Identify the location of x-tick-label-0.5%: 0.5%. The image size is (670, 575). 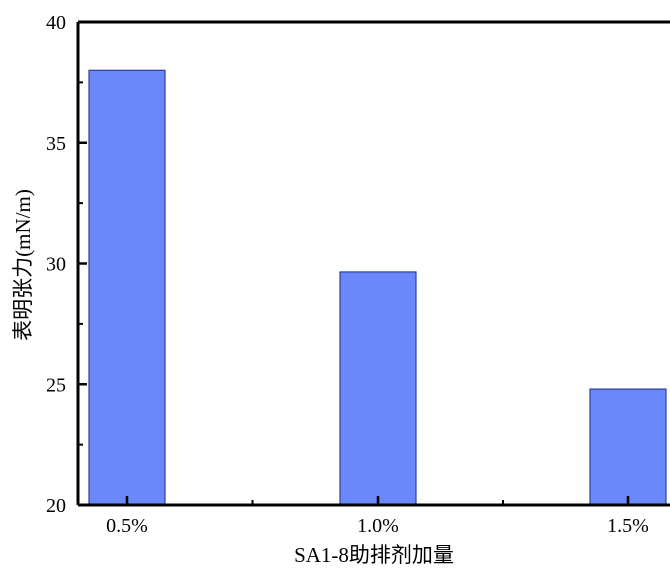
(127, 526).